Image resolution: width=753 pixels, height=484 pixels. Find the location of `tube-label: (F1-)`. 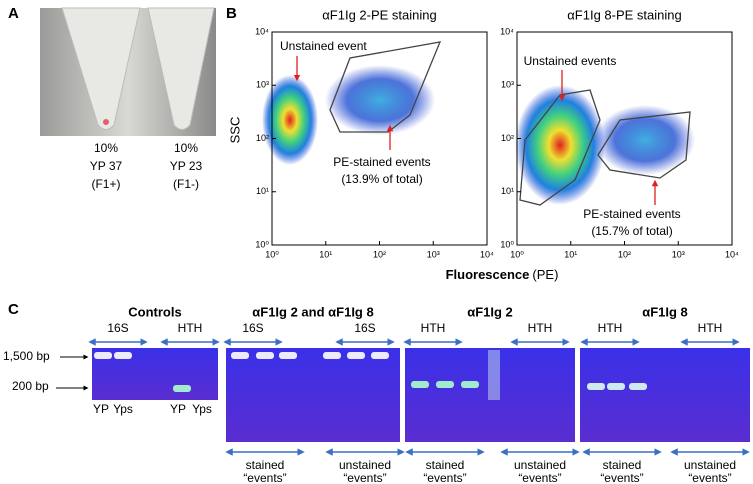

tube-label: (F1-) is located at coordinates (186, 184).